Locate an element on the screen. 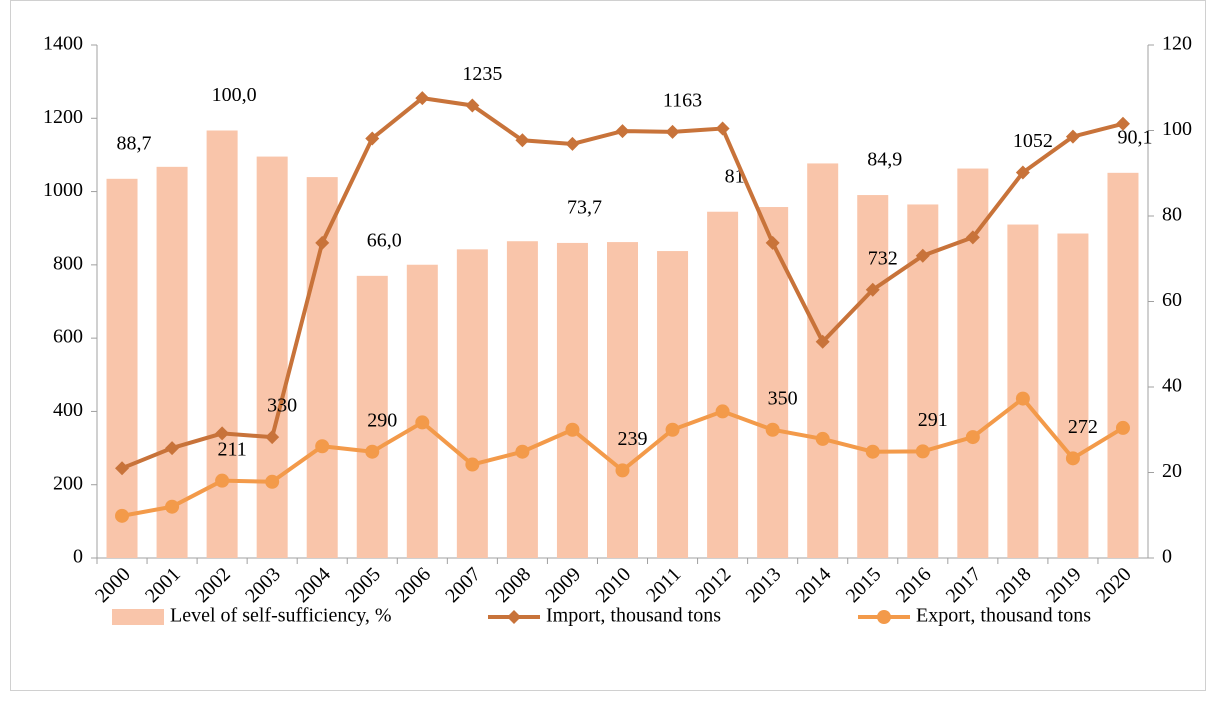 The height and width of the screenshot is (703, 1211). data-label: 291 is located at coordinates (933, 420).